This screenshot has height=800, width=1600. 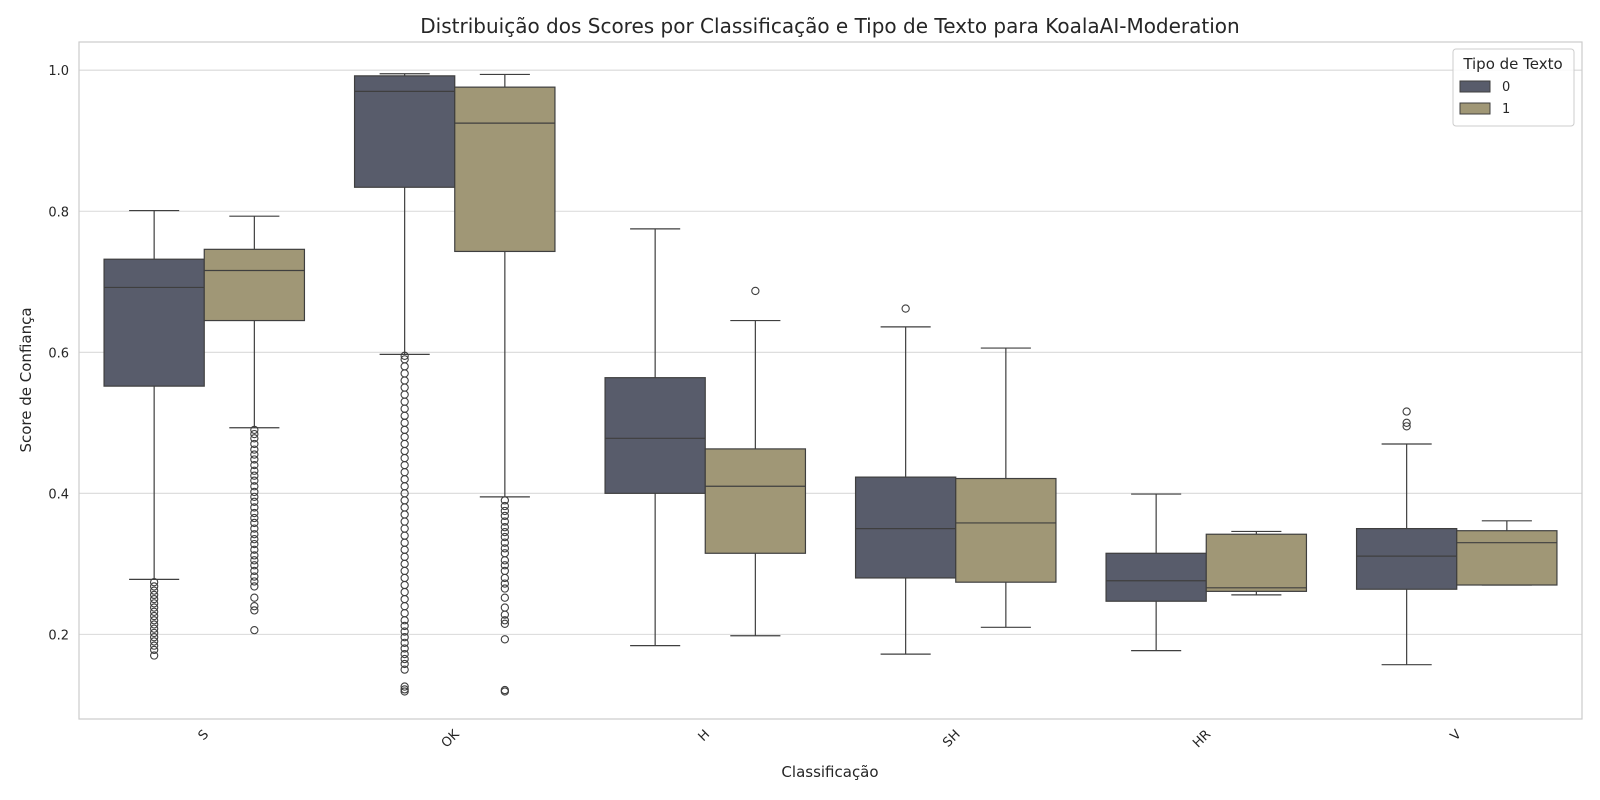 I want to click on y-tick-label: 0.8, so click(x=58, y=212).